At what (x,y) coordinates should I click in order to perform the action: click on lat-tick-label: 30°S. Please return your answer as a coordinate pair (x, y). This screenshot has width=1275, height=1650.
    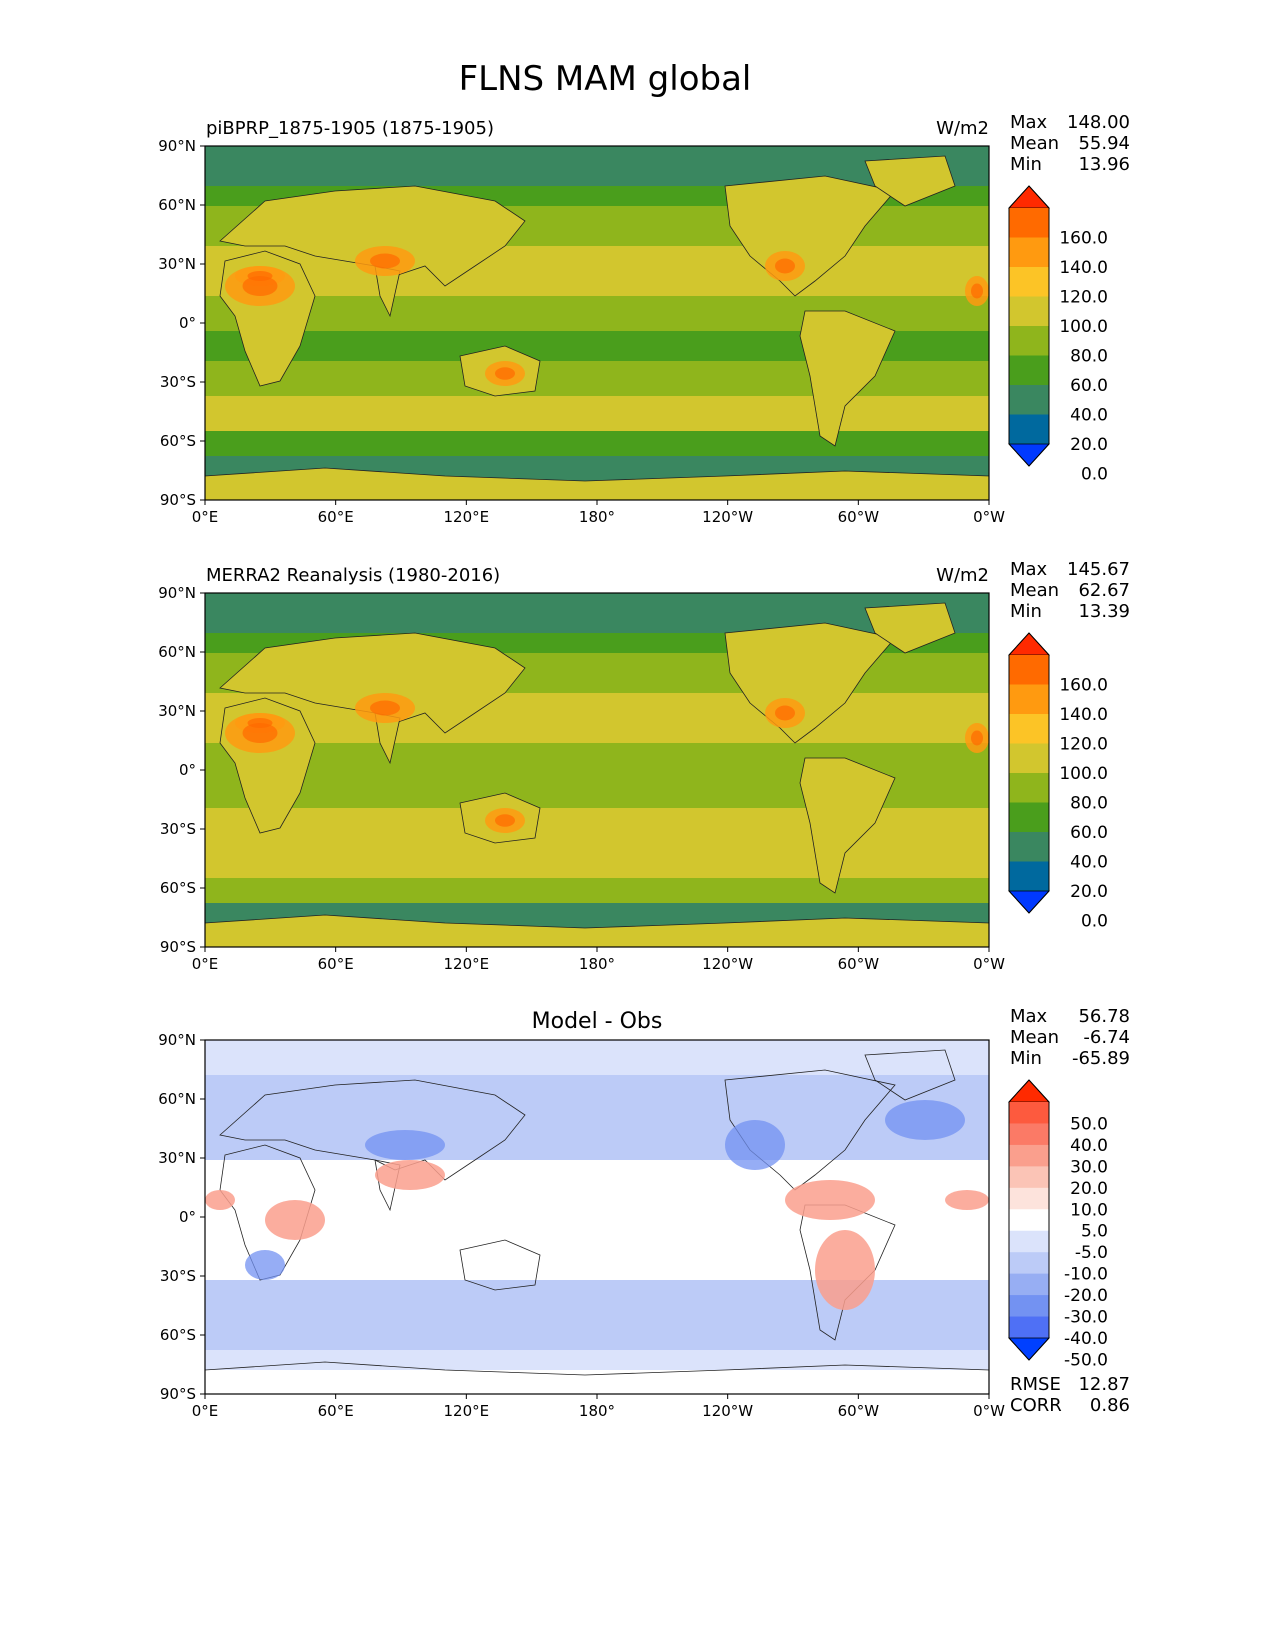
    Looking at the image, I should click on (178, 1276).